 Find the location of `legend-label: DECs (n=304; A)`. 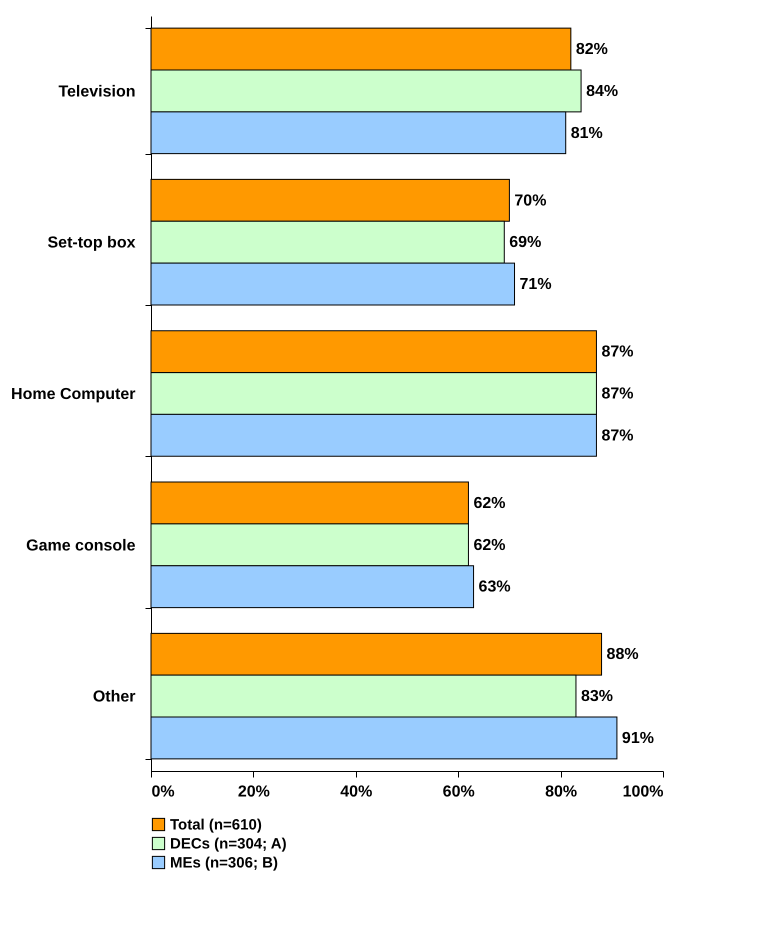

legend-label: DECs (n=304; A) is located at coordinates (228, 844).